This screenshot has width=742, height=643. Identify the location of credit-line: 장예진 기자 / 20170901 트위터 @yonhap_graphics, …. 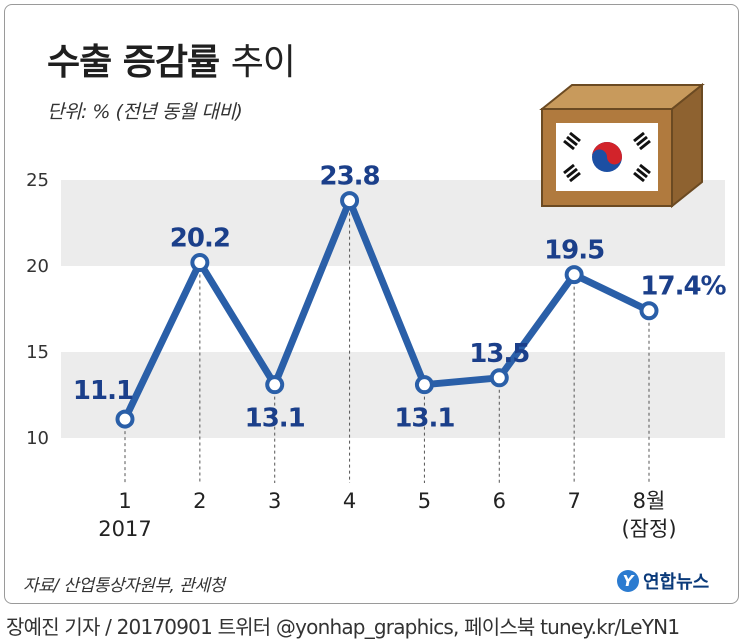
(343, 627).